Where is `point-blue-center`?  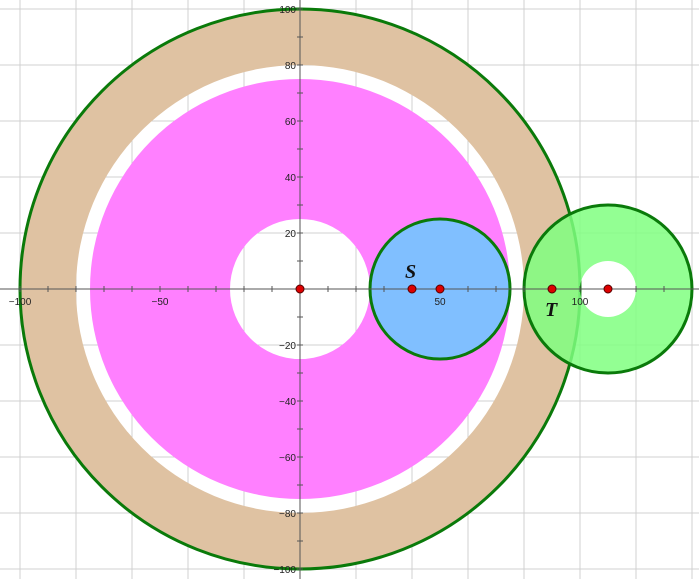
point-blue-center is located at coordinates (440, 289).